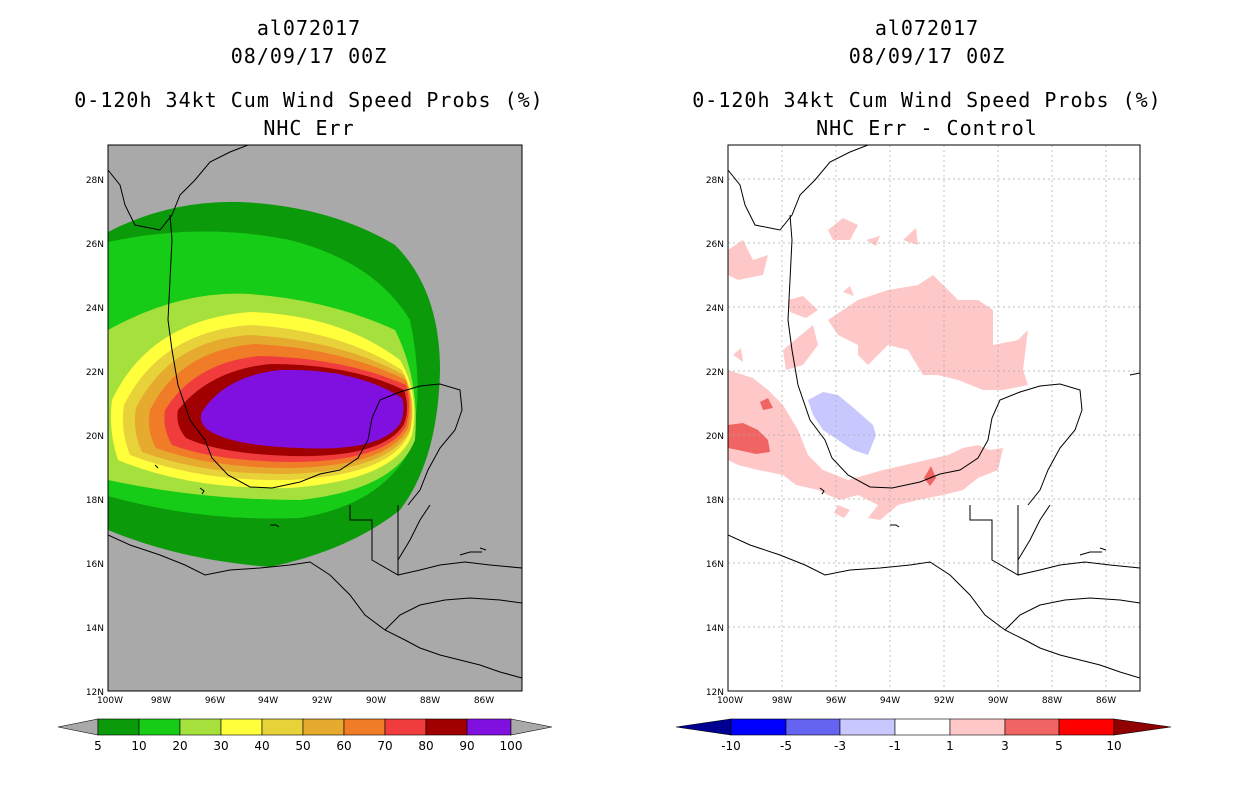  What do you see at coordinates (782, 701) in the screenshot?
I see `lon-label: 98W` at bounding box center [782, 701].